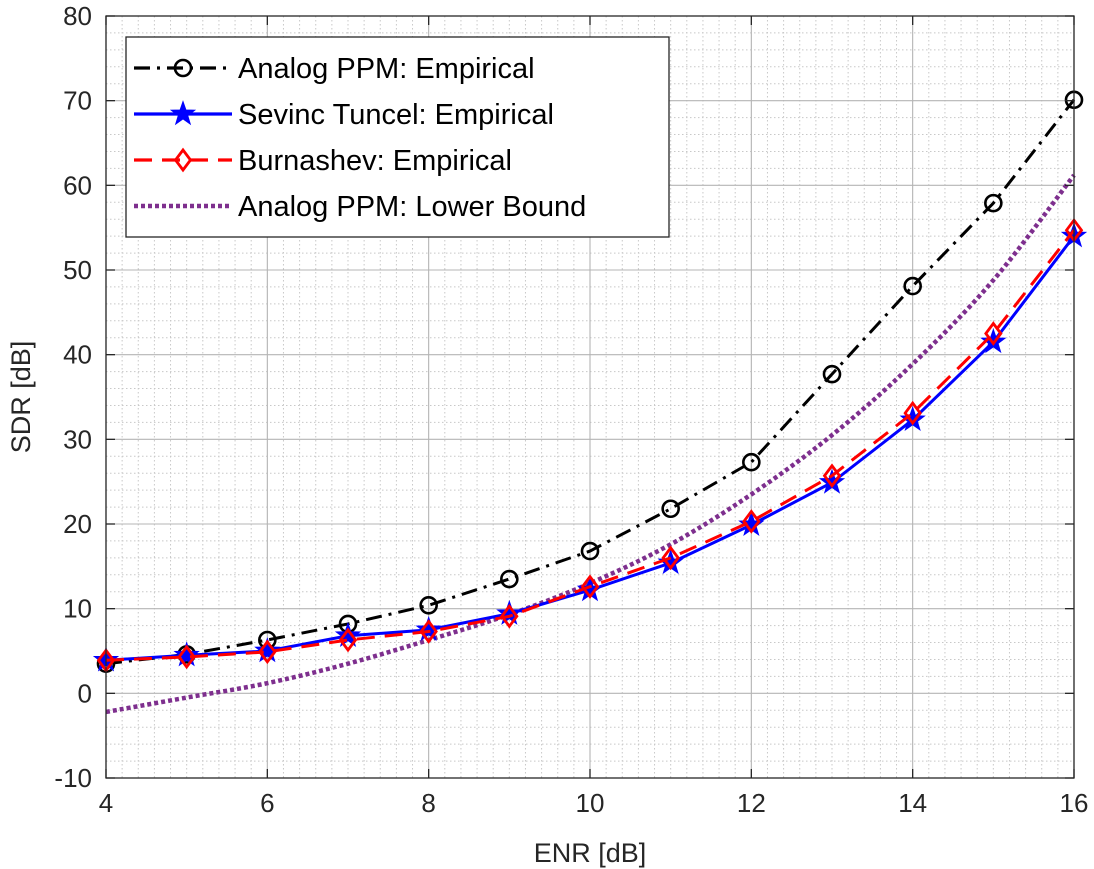 This screenshot has height=869, width=1094. Describe the element at coordinates (73, 397) in the screenshot. I see `y-tick-labels: -10 0 10 20 30 40 50 60 70 80` at that location.